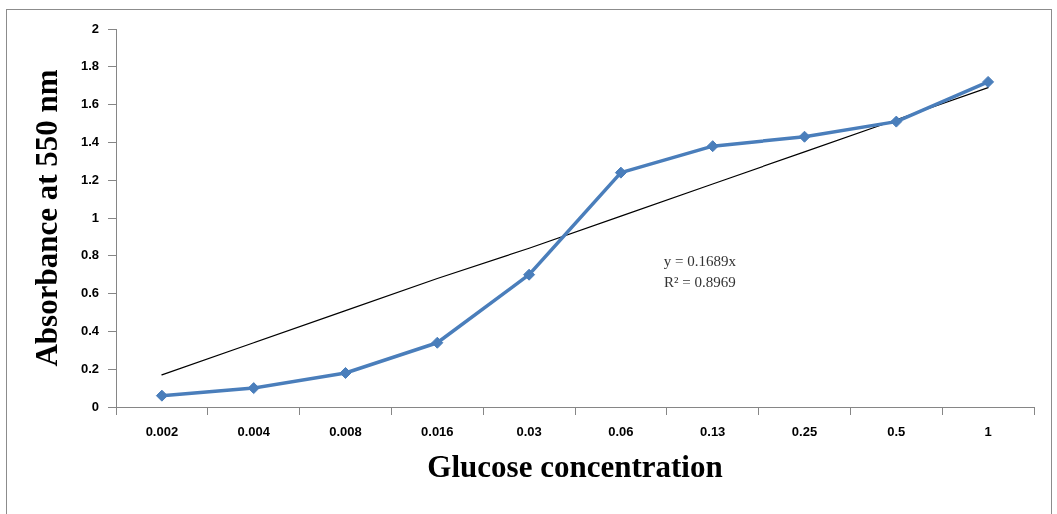 The height and width of the screenshot is (514, 1057). I want to click on y-tick-label: 1.8, so click(89, 66).